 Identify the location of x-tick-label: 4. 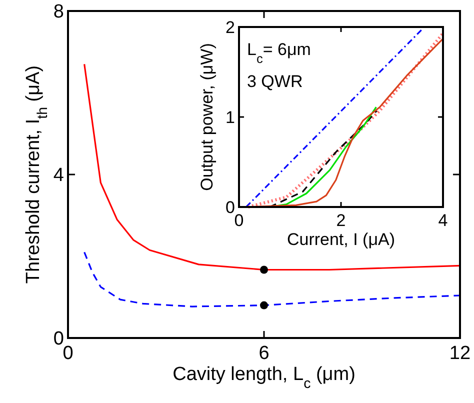
(443, 220).